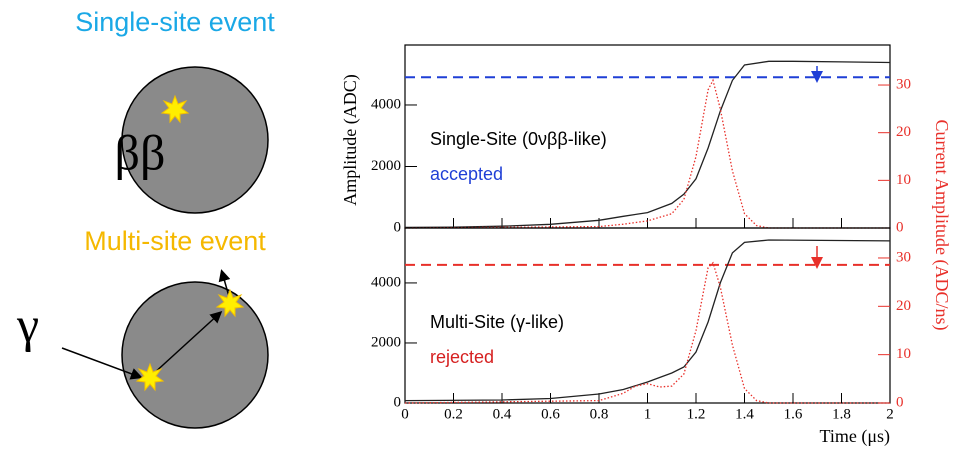  What do you see at coordinates (941, 225) in the screenshot?
I see `y2-axis-label: Current Amplitude (ADC/ns)` at bounding box center [941, 225].